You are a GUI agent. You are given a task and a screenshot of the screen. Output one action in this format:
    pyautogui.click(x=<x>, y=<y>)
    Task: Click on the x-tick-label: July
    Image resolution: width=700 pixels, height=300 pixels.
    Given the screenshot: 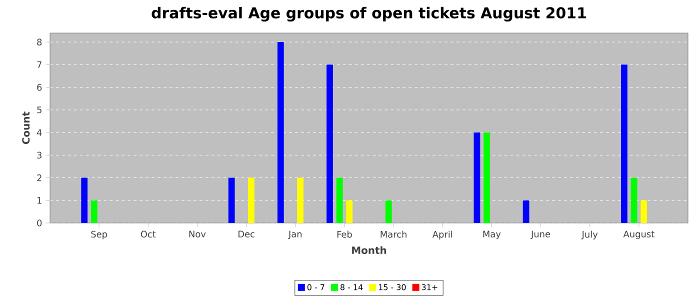 What is the action you would take?
    pyautogui.click(x=589, y=235)
    